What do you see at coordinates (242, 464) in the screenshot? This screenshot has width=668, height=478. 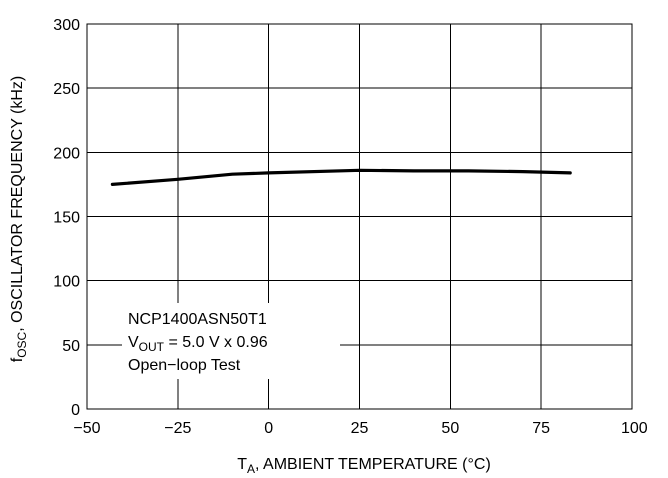 I see `x-axis-title-main: T` at bounding box center [242, 464].